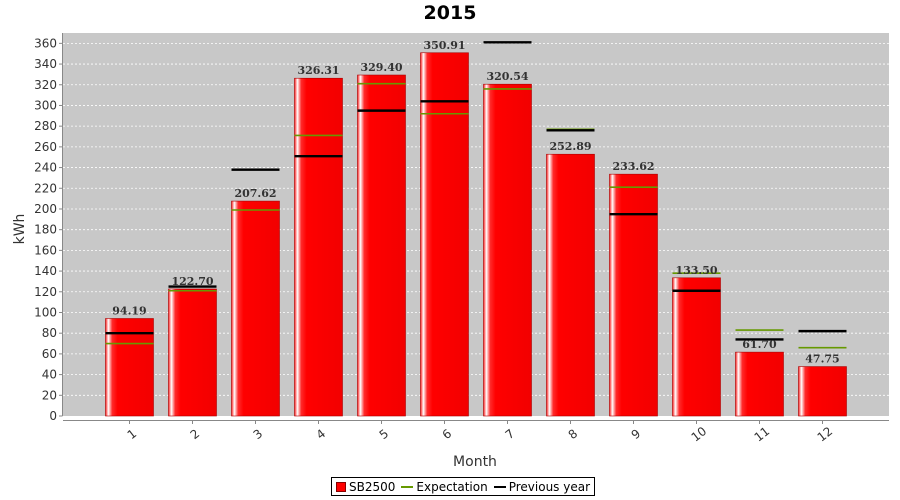  I want to click on x-tick-label: 11, so click(762, 434).